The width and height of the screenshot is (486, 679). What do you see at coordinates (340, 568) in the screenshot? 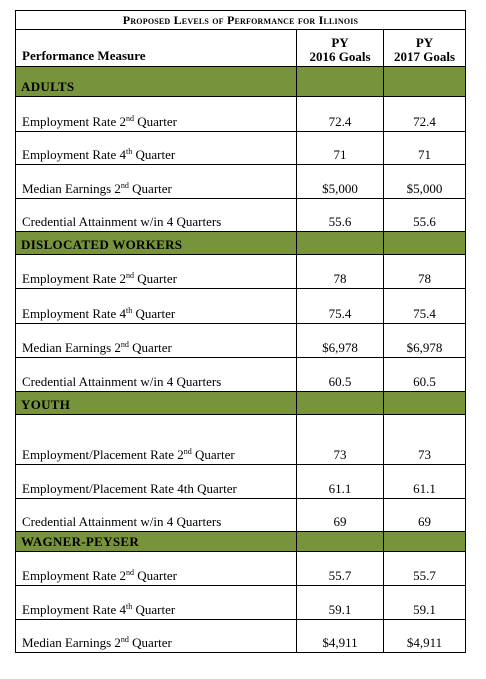
I see `value-2016: 55.7` at bounding box center [340, 568].